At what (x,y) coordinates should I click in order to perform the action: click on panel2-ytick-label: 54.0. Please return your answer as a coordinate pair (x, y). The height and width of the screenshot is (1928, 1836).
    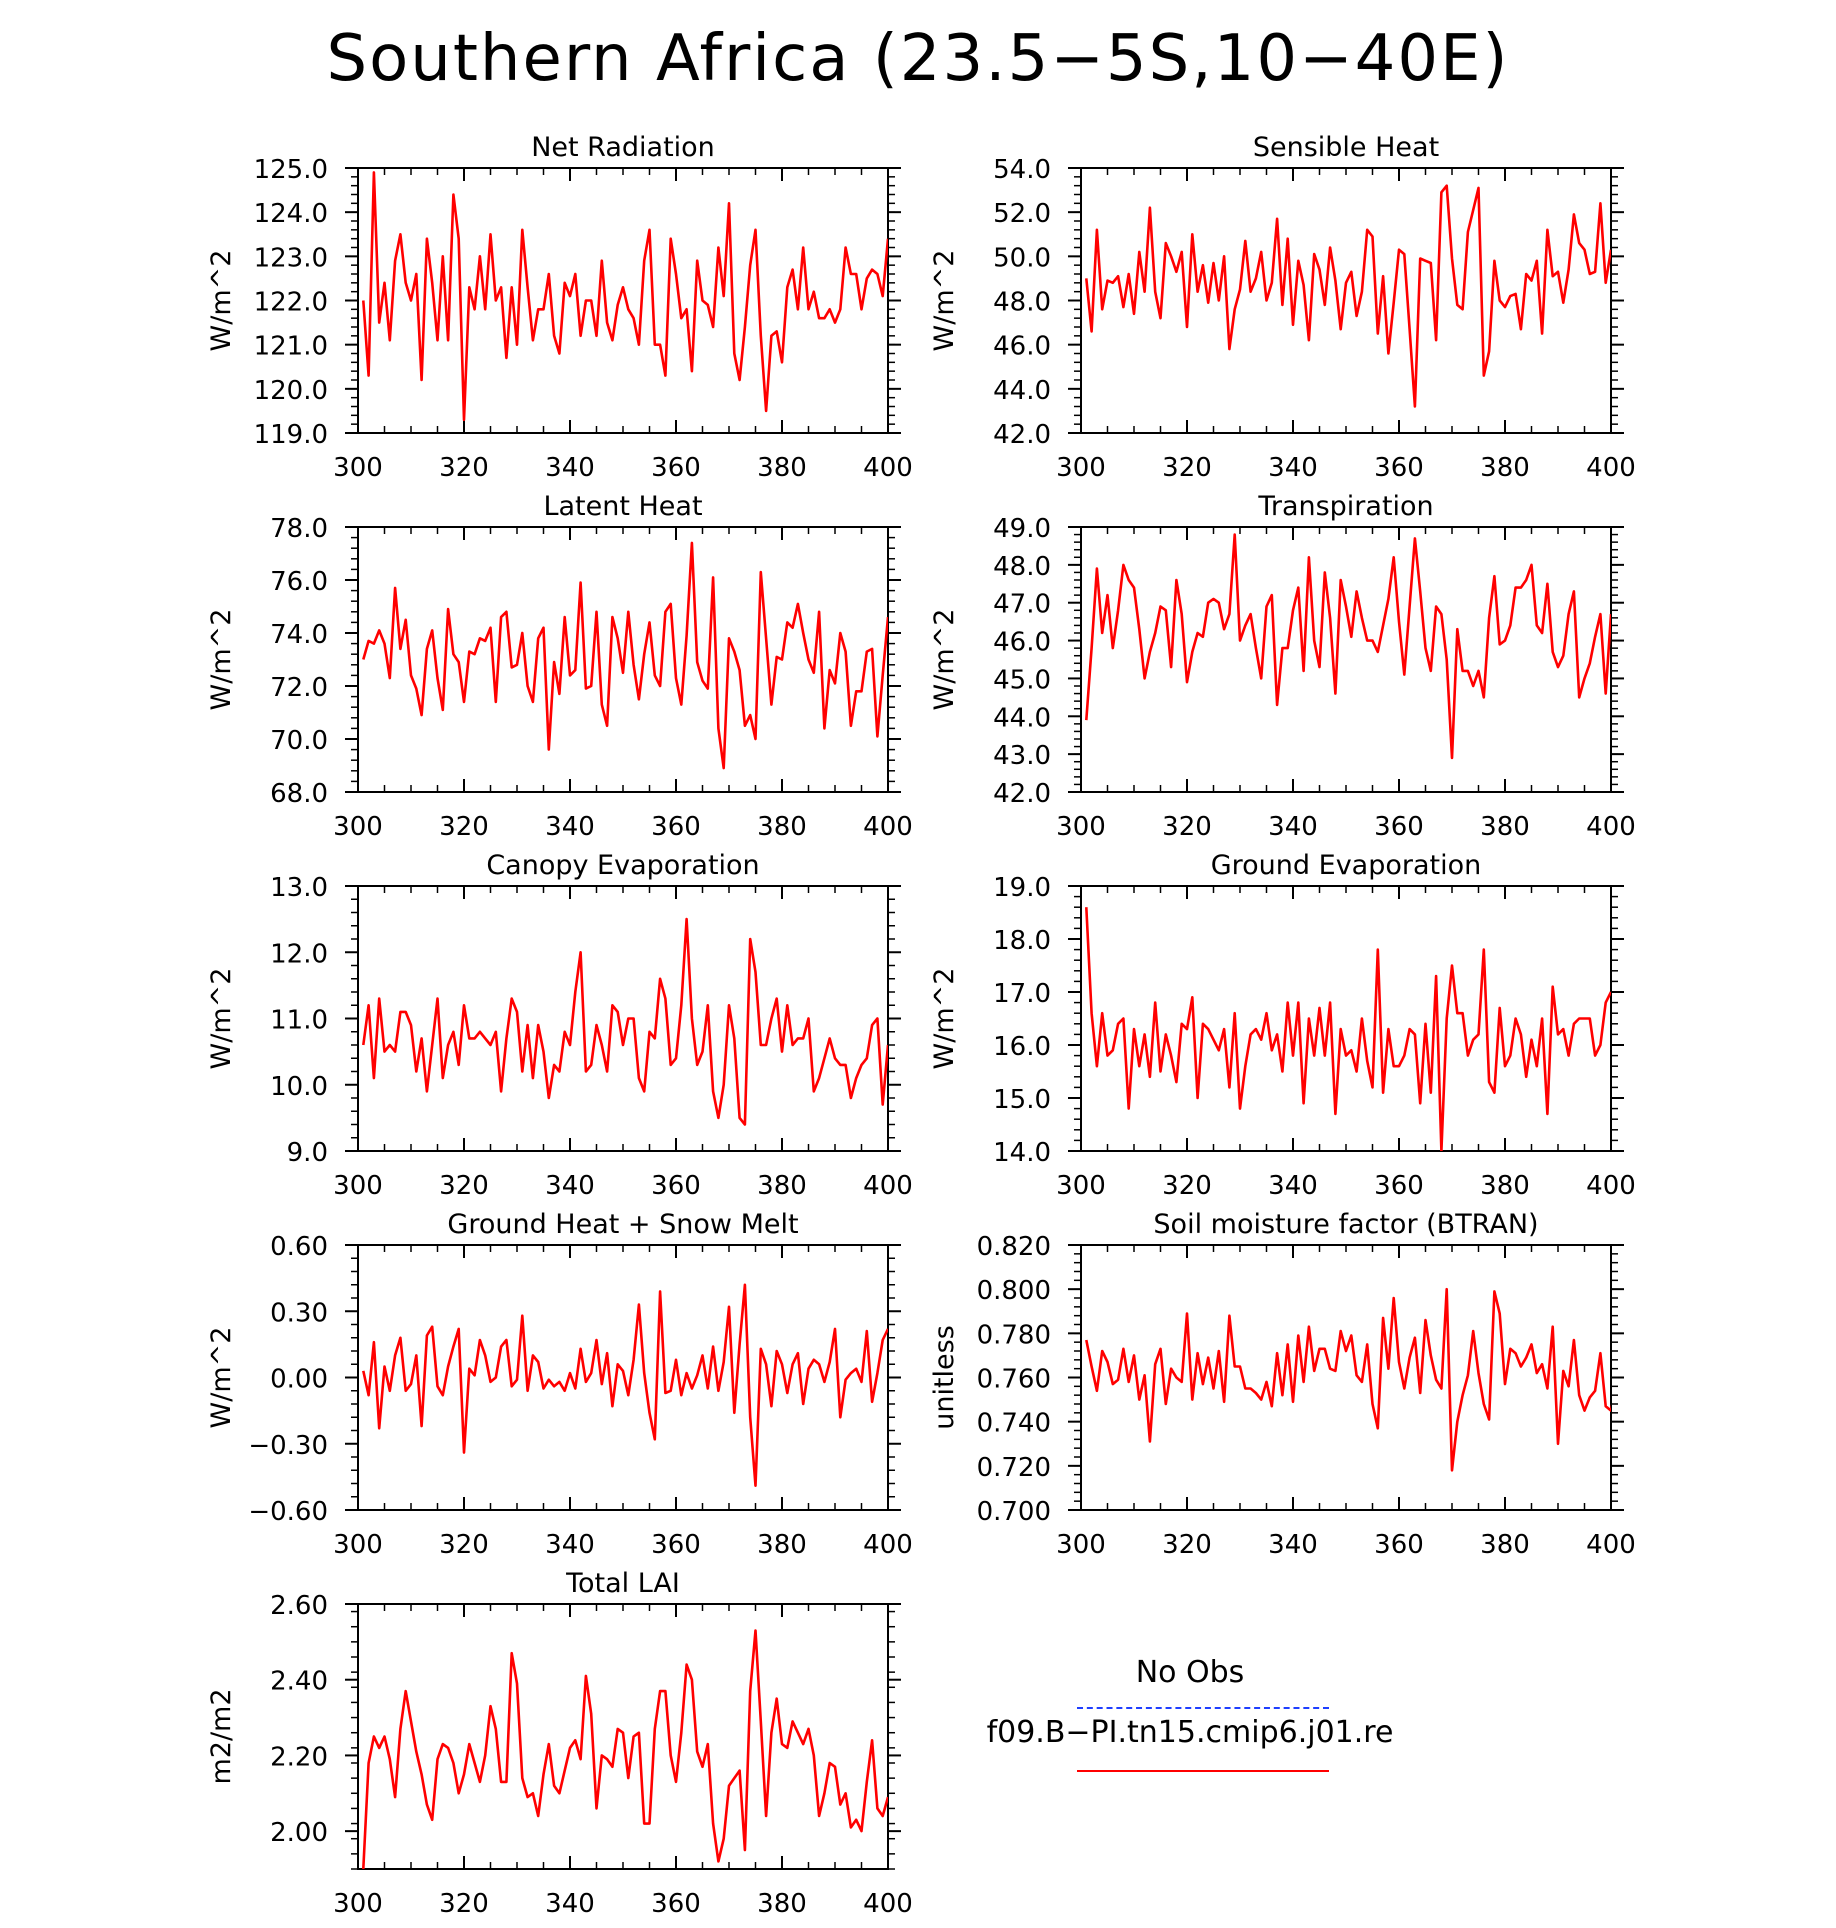
    Looking at the image, I should click on (1022, 170).